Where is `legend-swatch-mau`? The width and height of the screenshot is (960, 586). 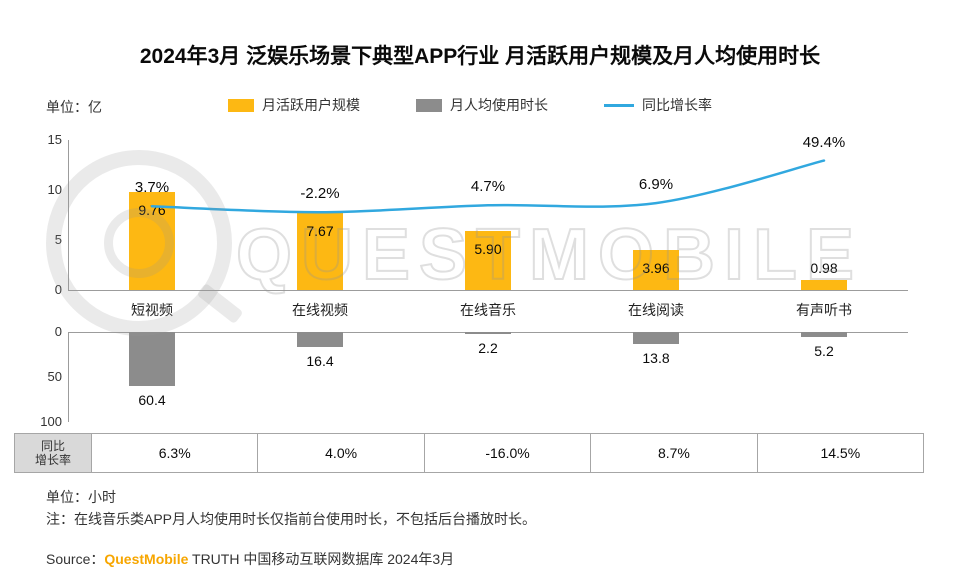
legend-swatch-mau is located at coordinates (241, 105).